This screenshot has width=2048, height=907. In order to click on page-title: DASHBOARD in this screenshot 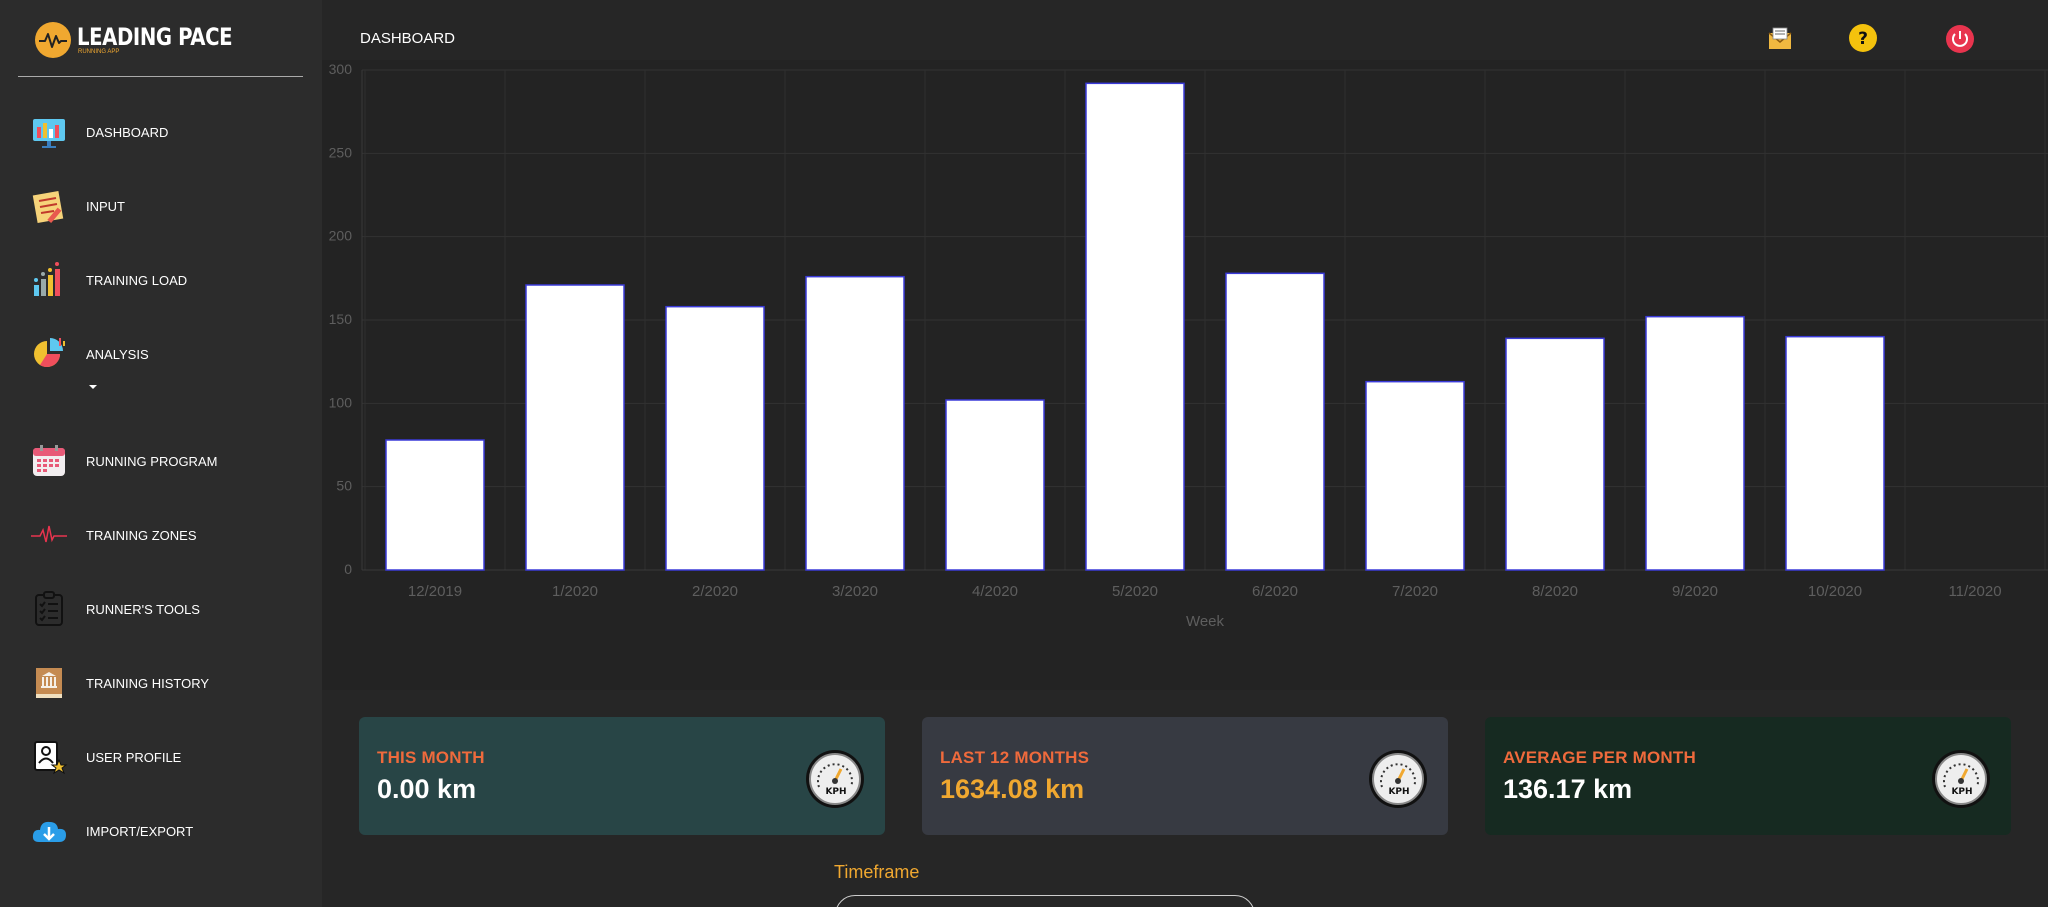, I will do `click(408, 38)`.